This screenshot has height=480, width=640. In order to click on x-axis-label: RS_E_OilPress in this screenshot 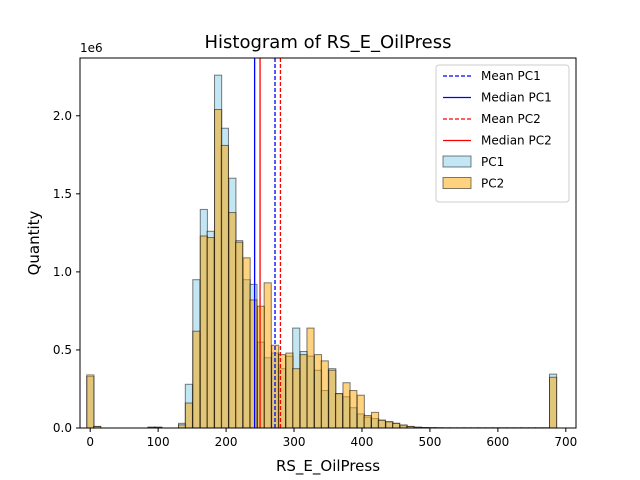, I will do `click(328, 466)`.